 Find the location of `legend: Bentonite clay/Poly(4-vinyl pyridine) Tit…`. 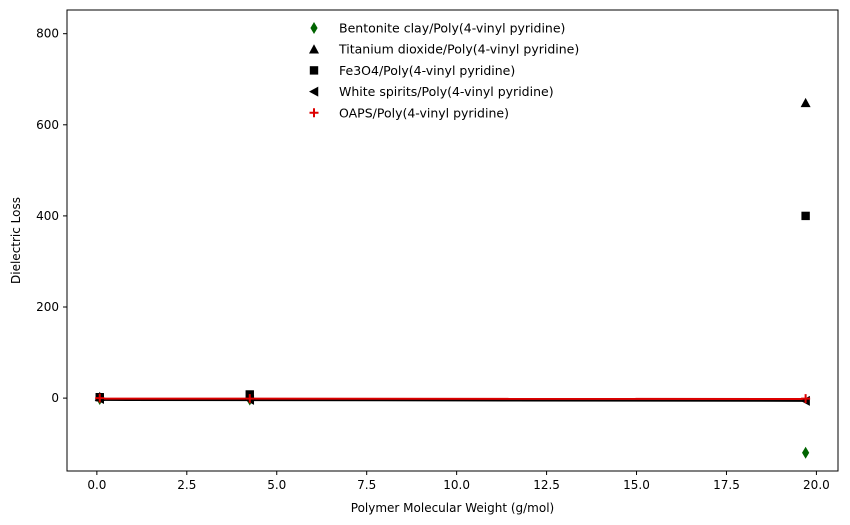

legend: Bentonite clay/Poly(4-vinyl pyridine) Tit… is located at coordinates (444, 70).